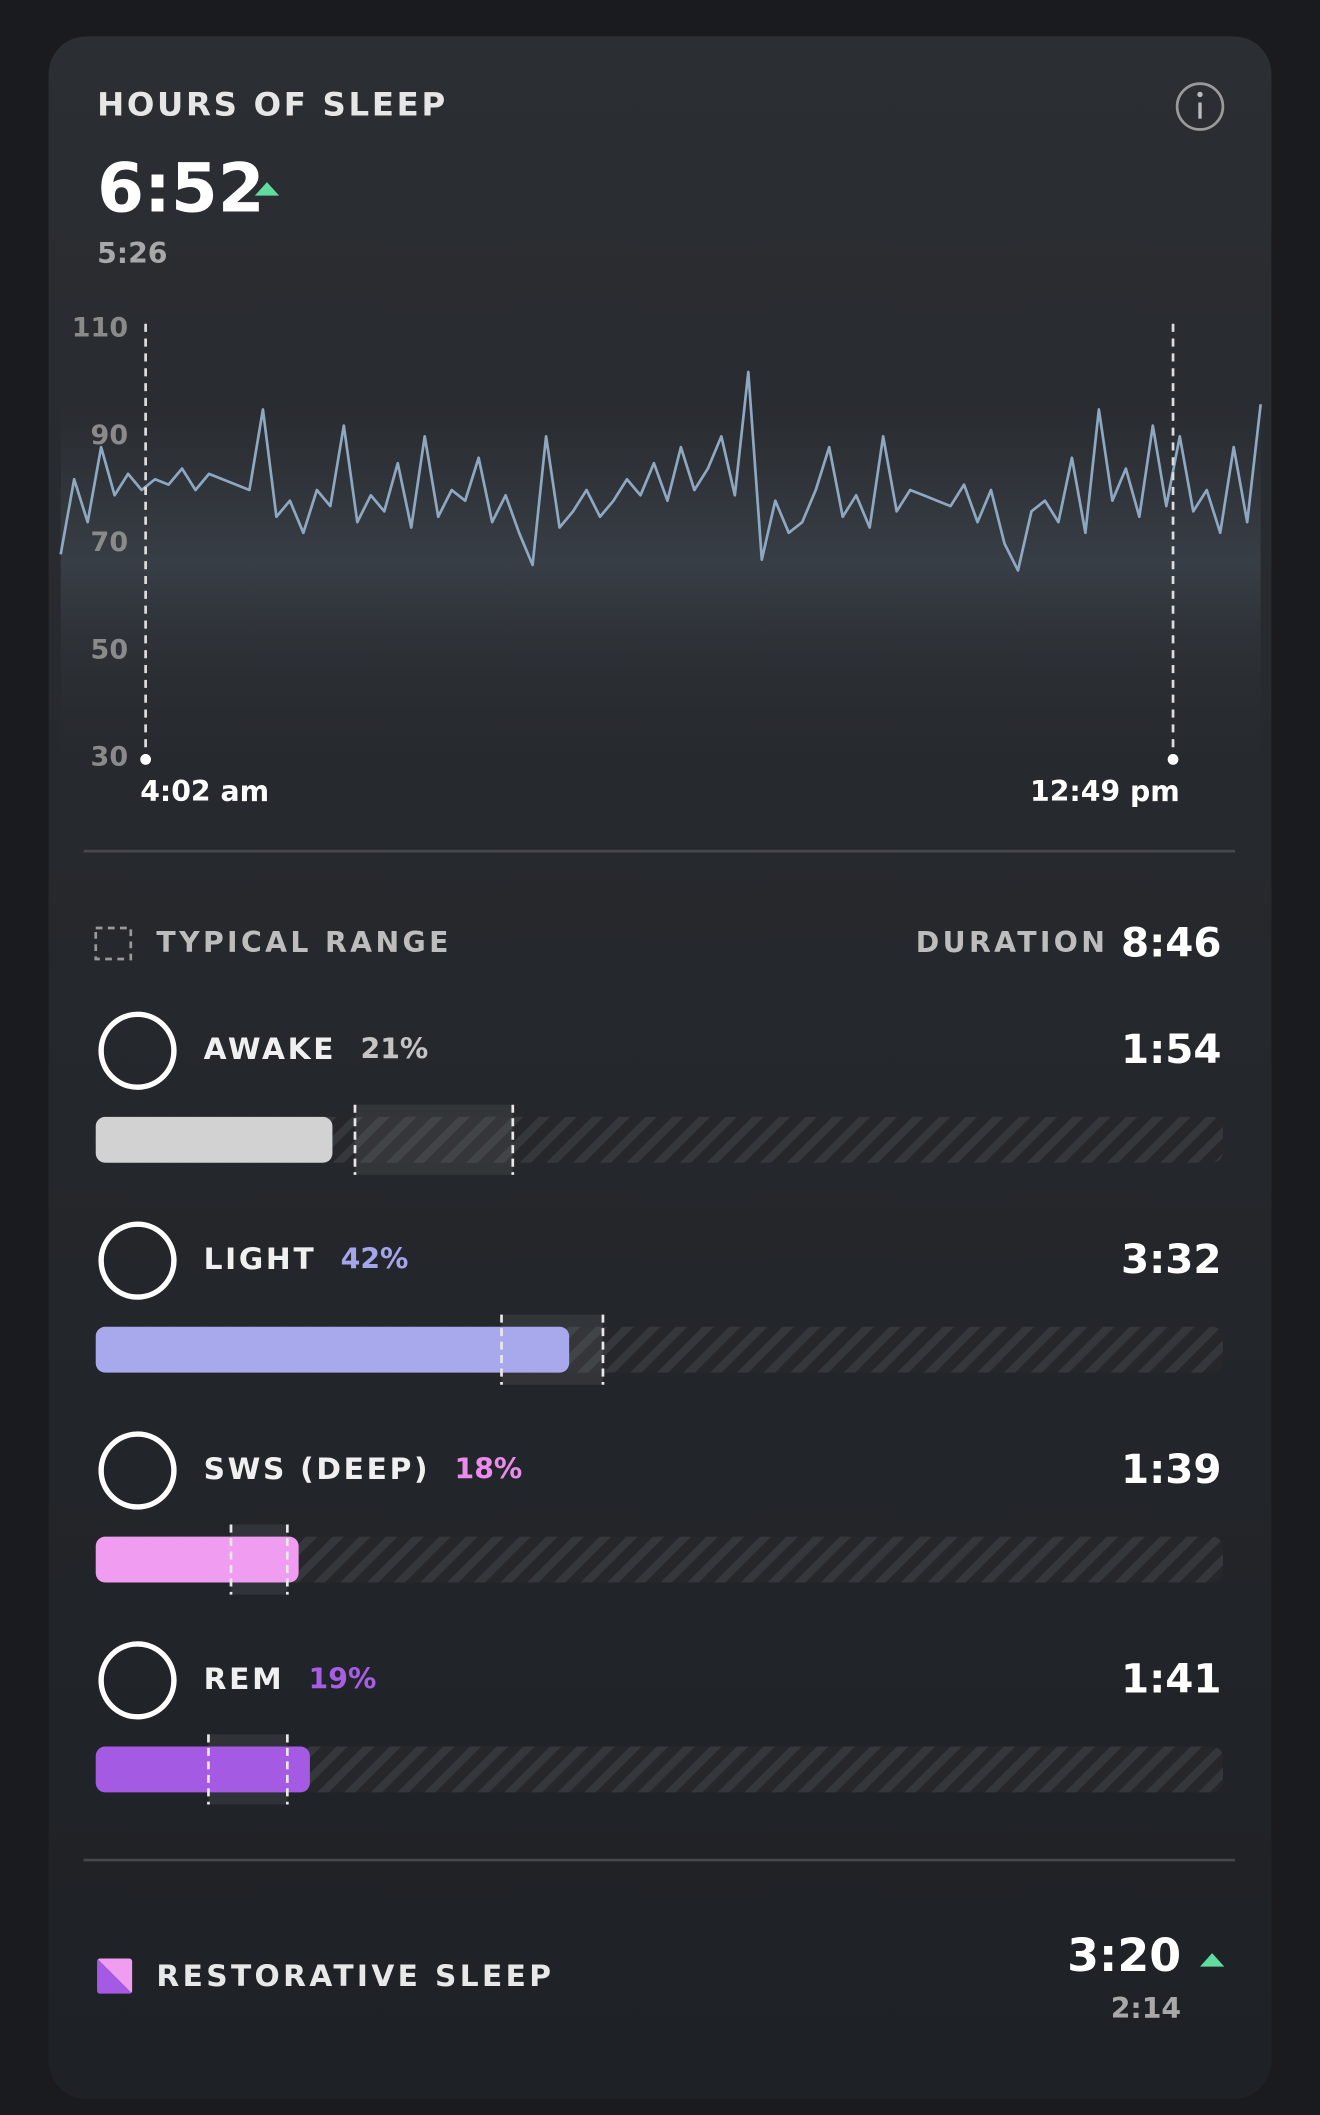  What do you see at coordinates (1200, 106) in the screenshot?
I see `info-button` at bounding box center [1200, 106].